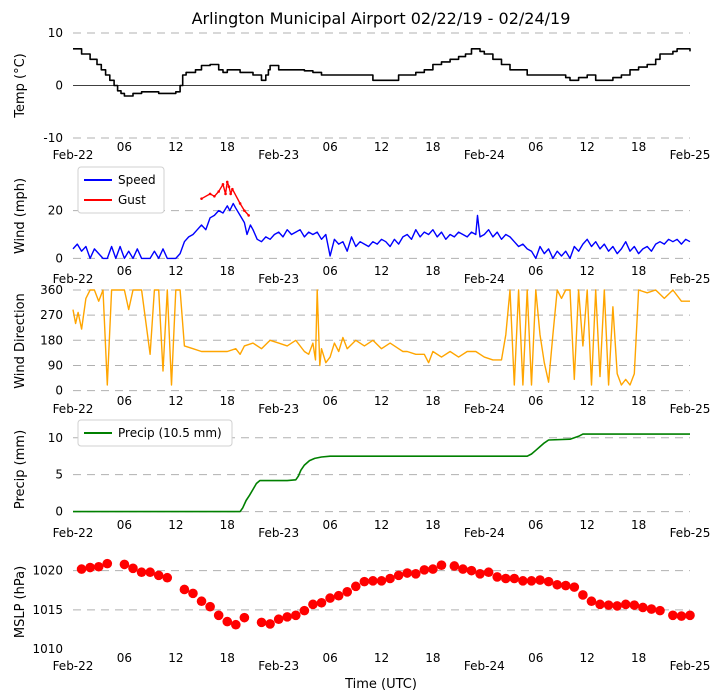  What do you see at coordinates (73, 155) in the screenshot?
I see `x-tick-label-temp-0: Feb-22` at bounding box center [73, 155].